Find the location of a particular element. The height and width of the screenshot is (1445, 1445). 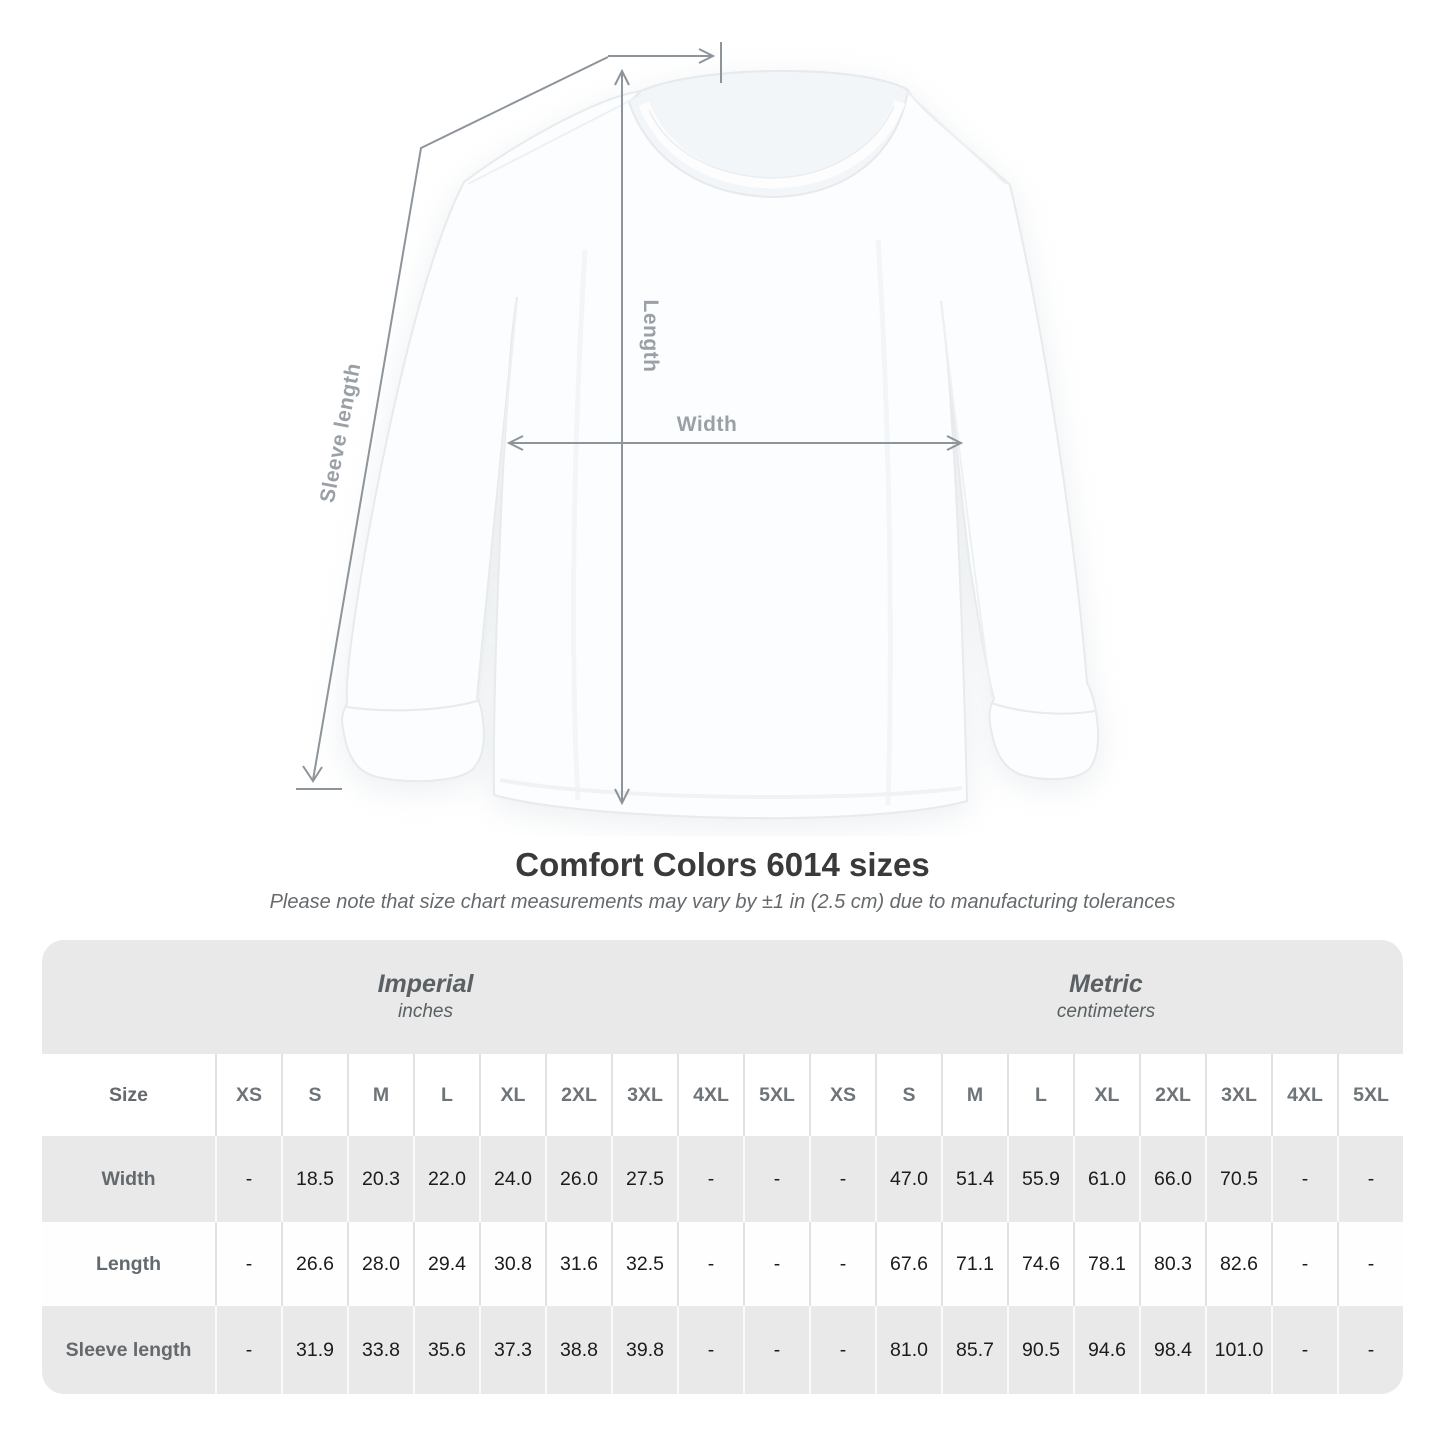

collar-band-inner-edge is located at coordinates (771, 142).